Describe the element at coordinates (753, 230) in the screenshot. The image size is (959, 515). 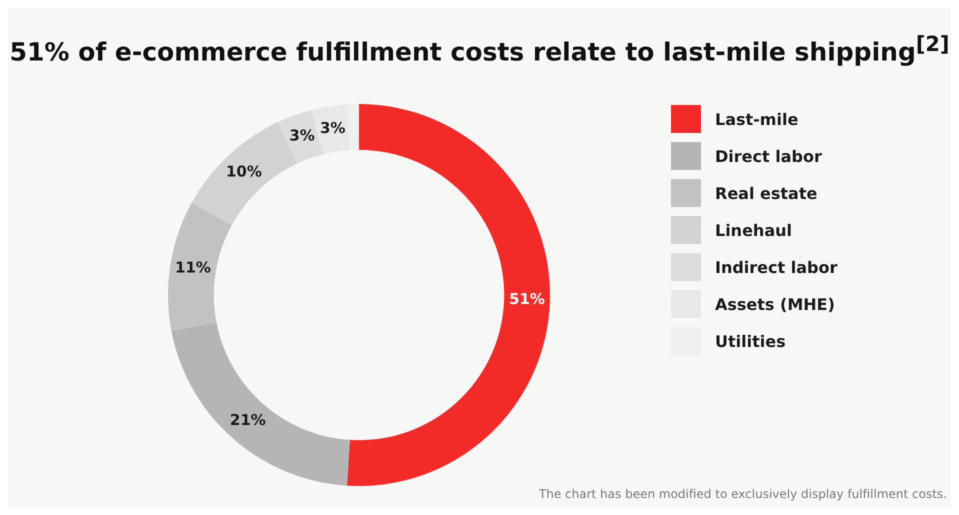
I see `legend-label: Linehaul` at that location.